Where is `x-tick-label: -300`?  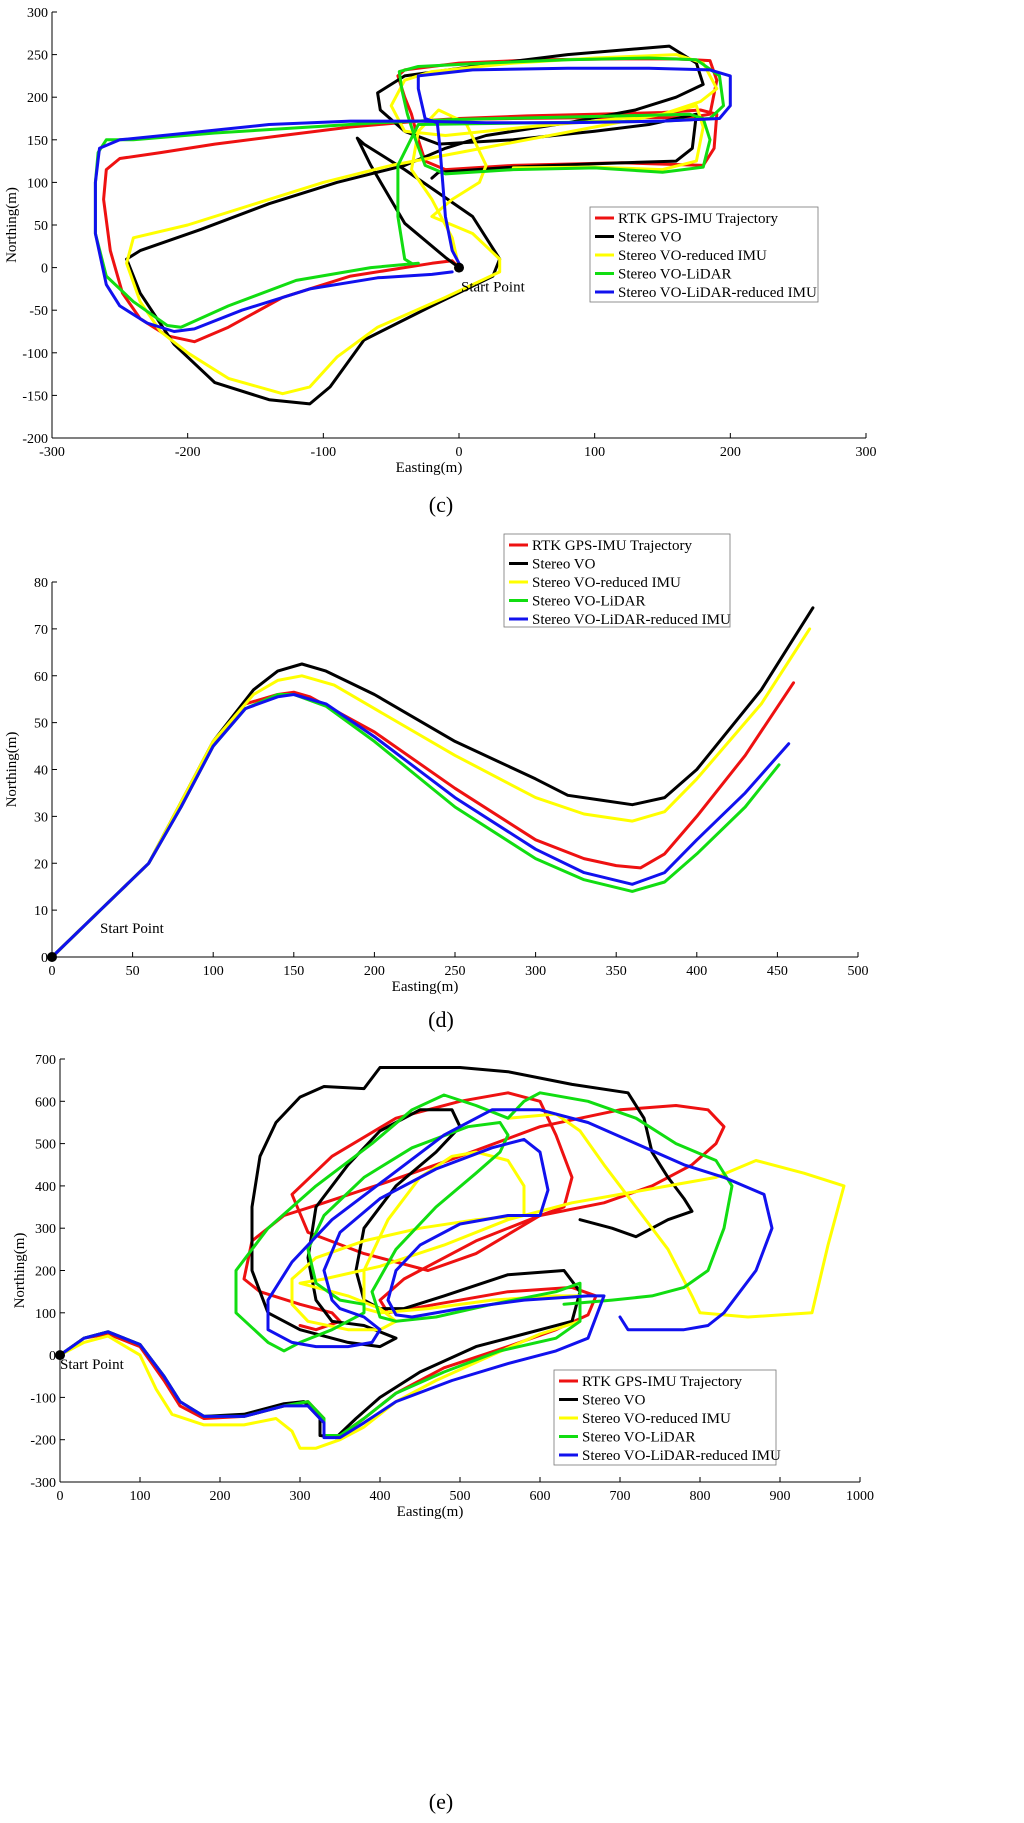 x-tick-label: -300 is located at coordinates (52, 452).